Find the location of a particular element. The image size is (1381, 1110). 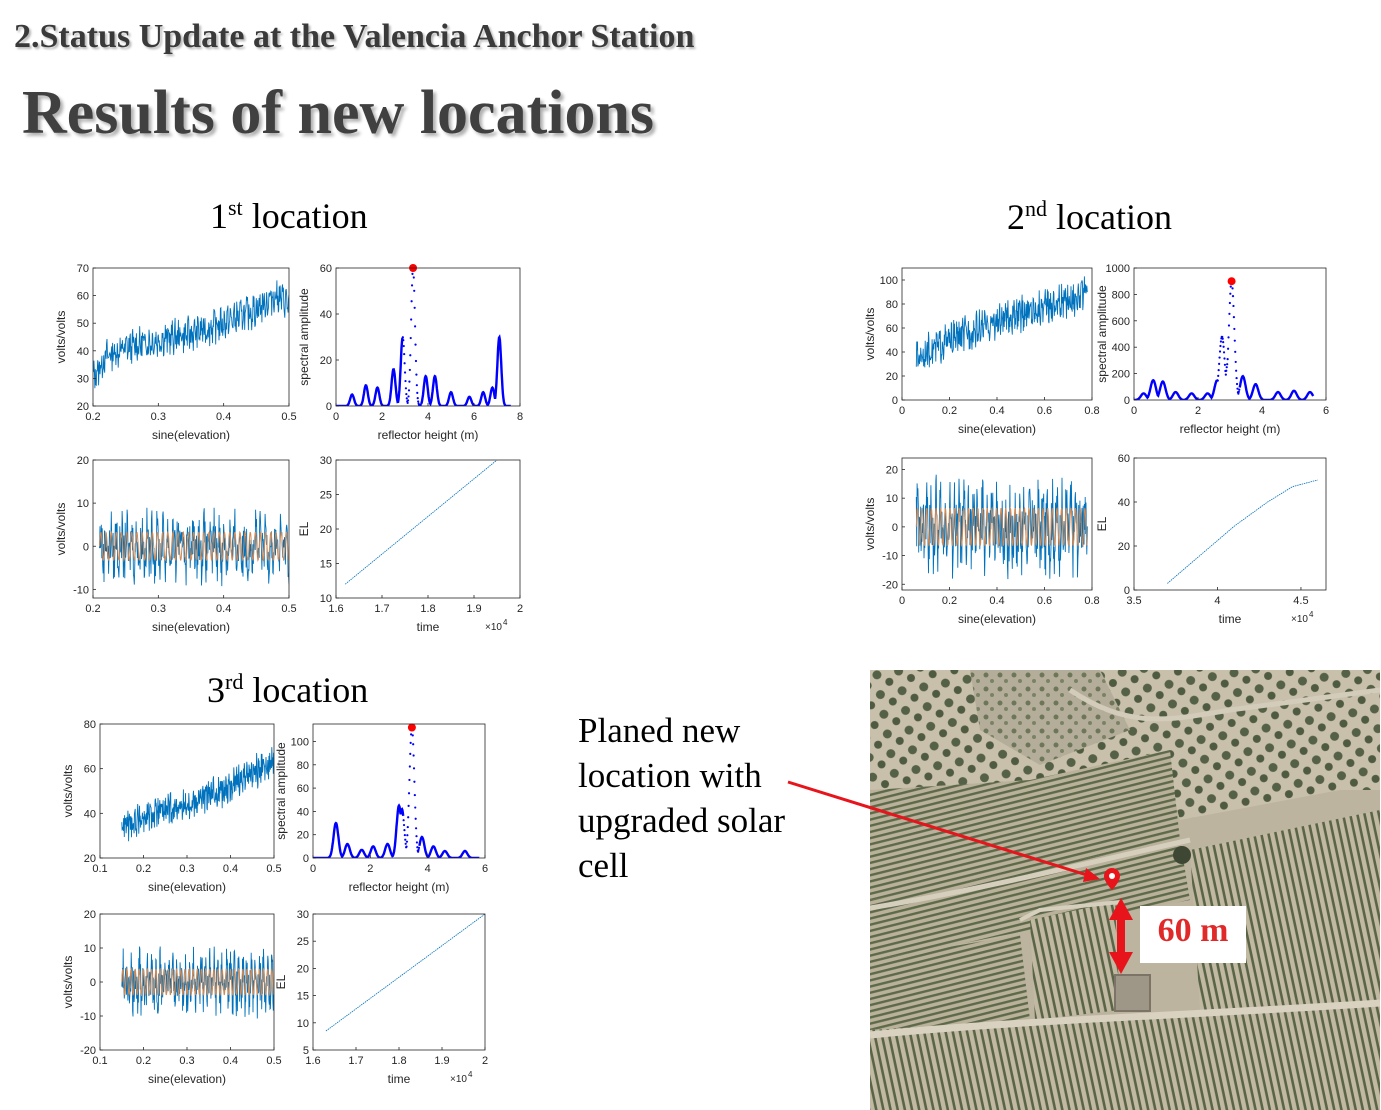

x-tick-label: 4.5 is located at coordinates (1300, 601).